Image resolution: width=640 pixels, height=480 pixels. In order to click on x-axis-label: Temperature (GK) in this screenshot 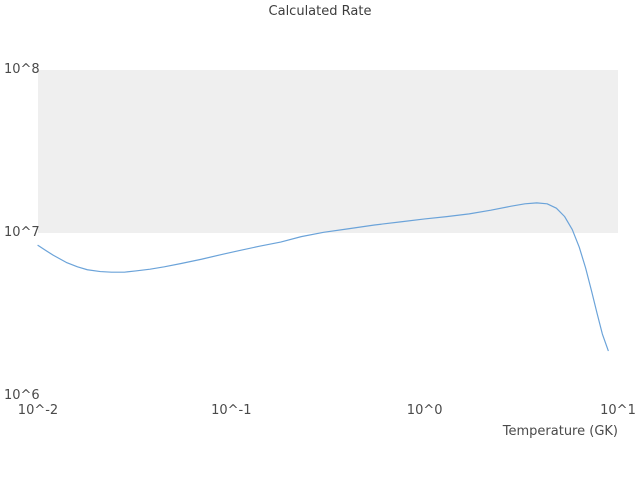, I will do `click(560, 431)`.